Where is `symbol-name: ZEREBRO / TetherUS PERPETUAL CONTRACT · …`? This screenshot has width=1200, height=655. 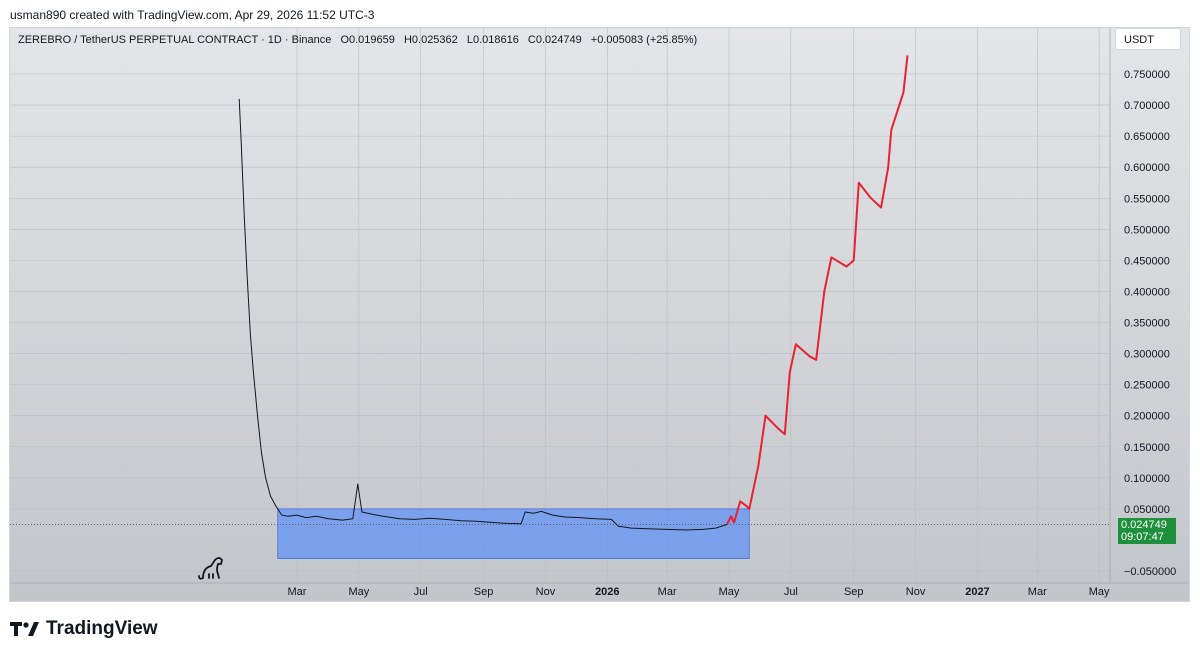
symbol-name: ZEREBRO / TetherUS PERPETUAL CONTRACT · … is located at coordinates (175, 40).